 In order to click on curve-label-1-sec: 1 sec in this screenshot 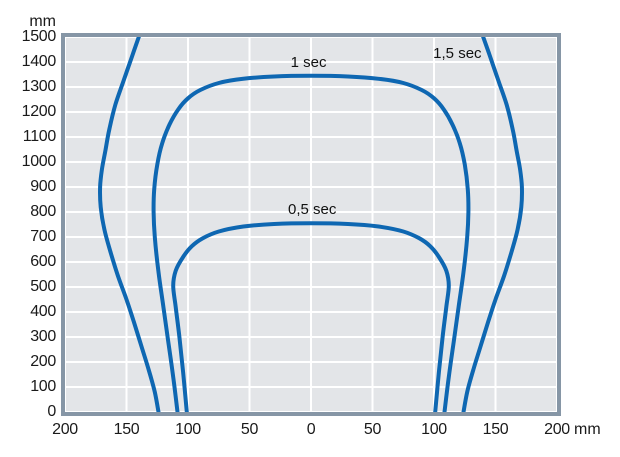, I will do `click(308, 62)`.